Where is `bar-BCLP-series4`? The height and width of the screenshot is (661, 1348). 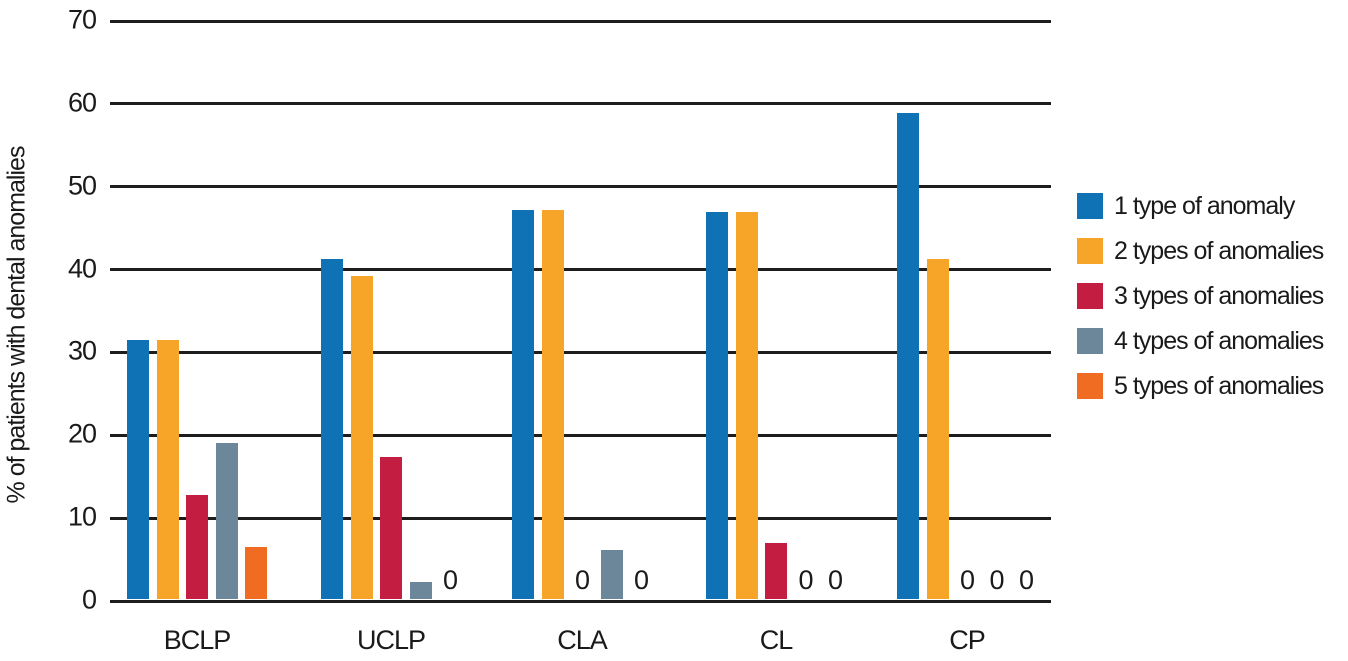
bar-BCLP-series4 is located at coordinates (226, 521).